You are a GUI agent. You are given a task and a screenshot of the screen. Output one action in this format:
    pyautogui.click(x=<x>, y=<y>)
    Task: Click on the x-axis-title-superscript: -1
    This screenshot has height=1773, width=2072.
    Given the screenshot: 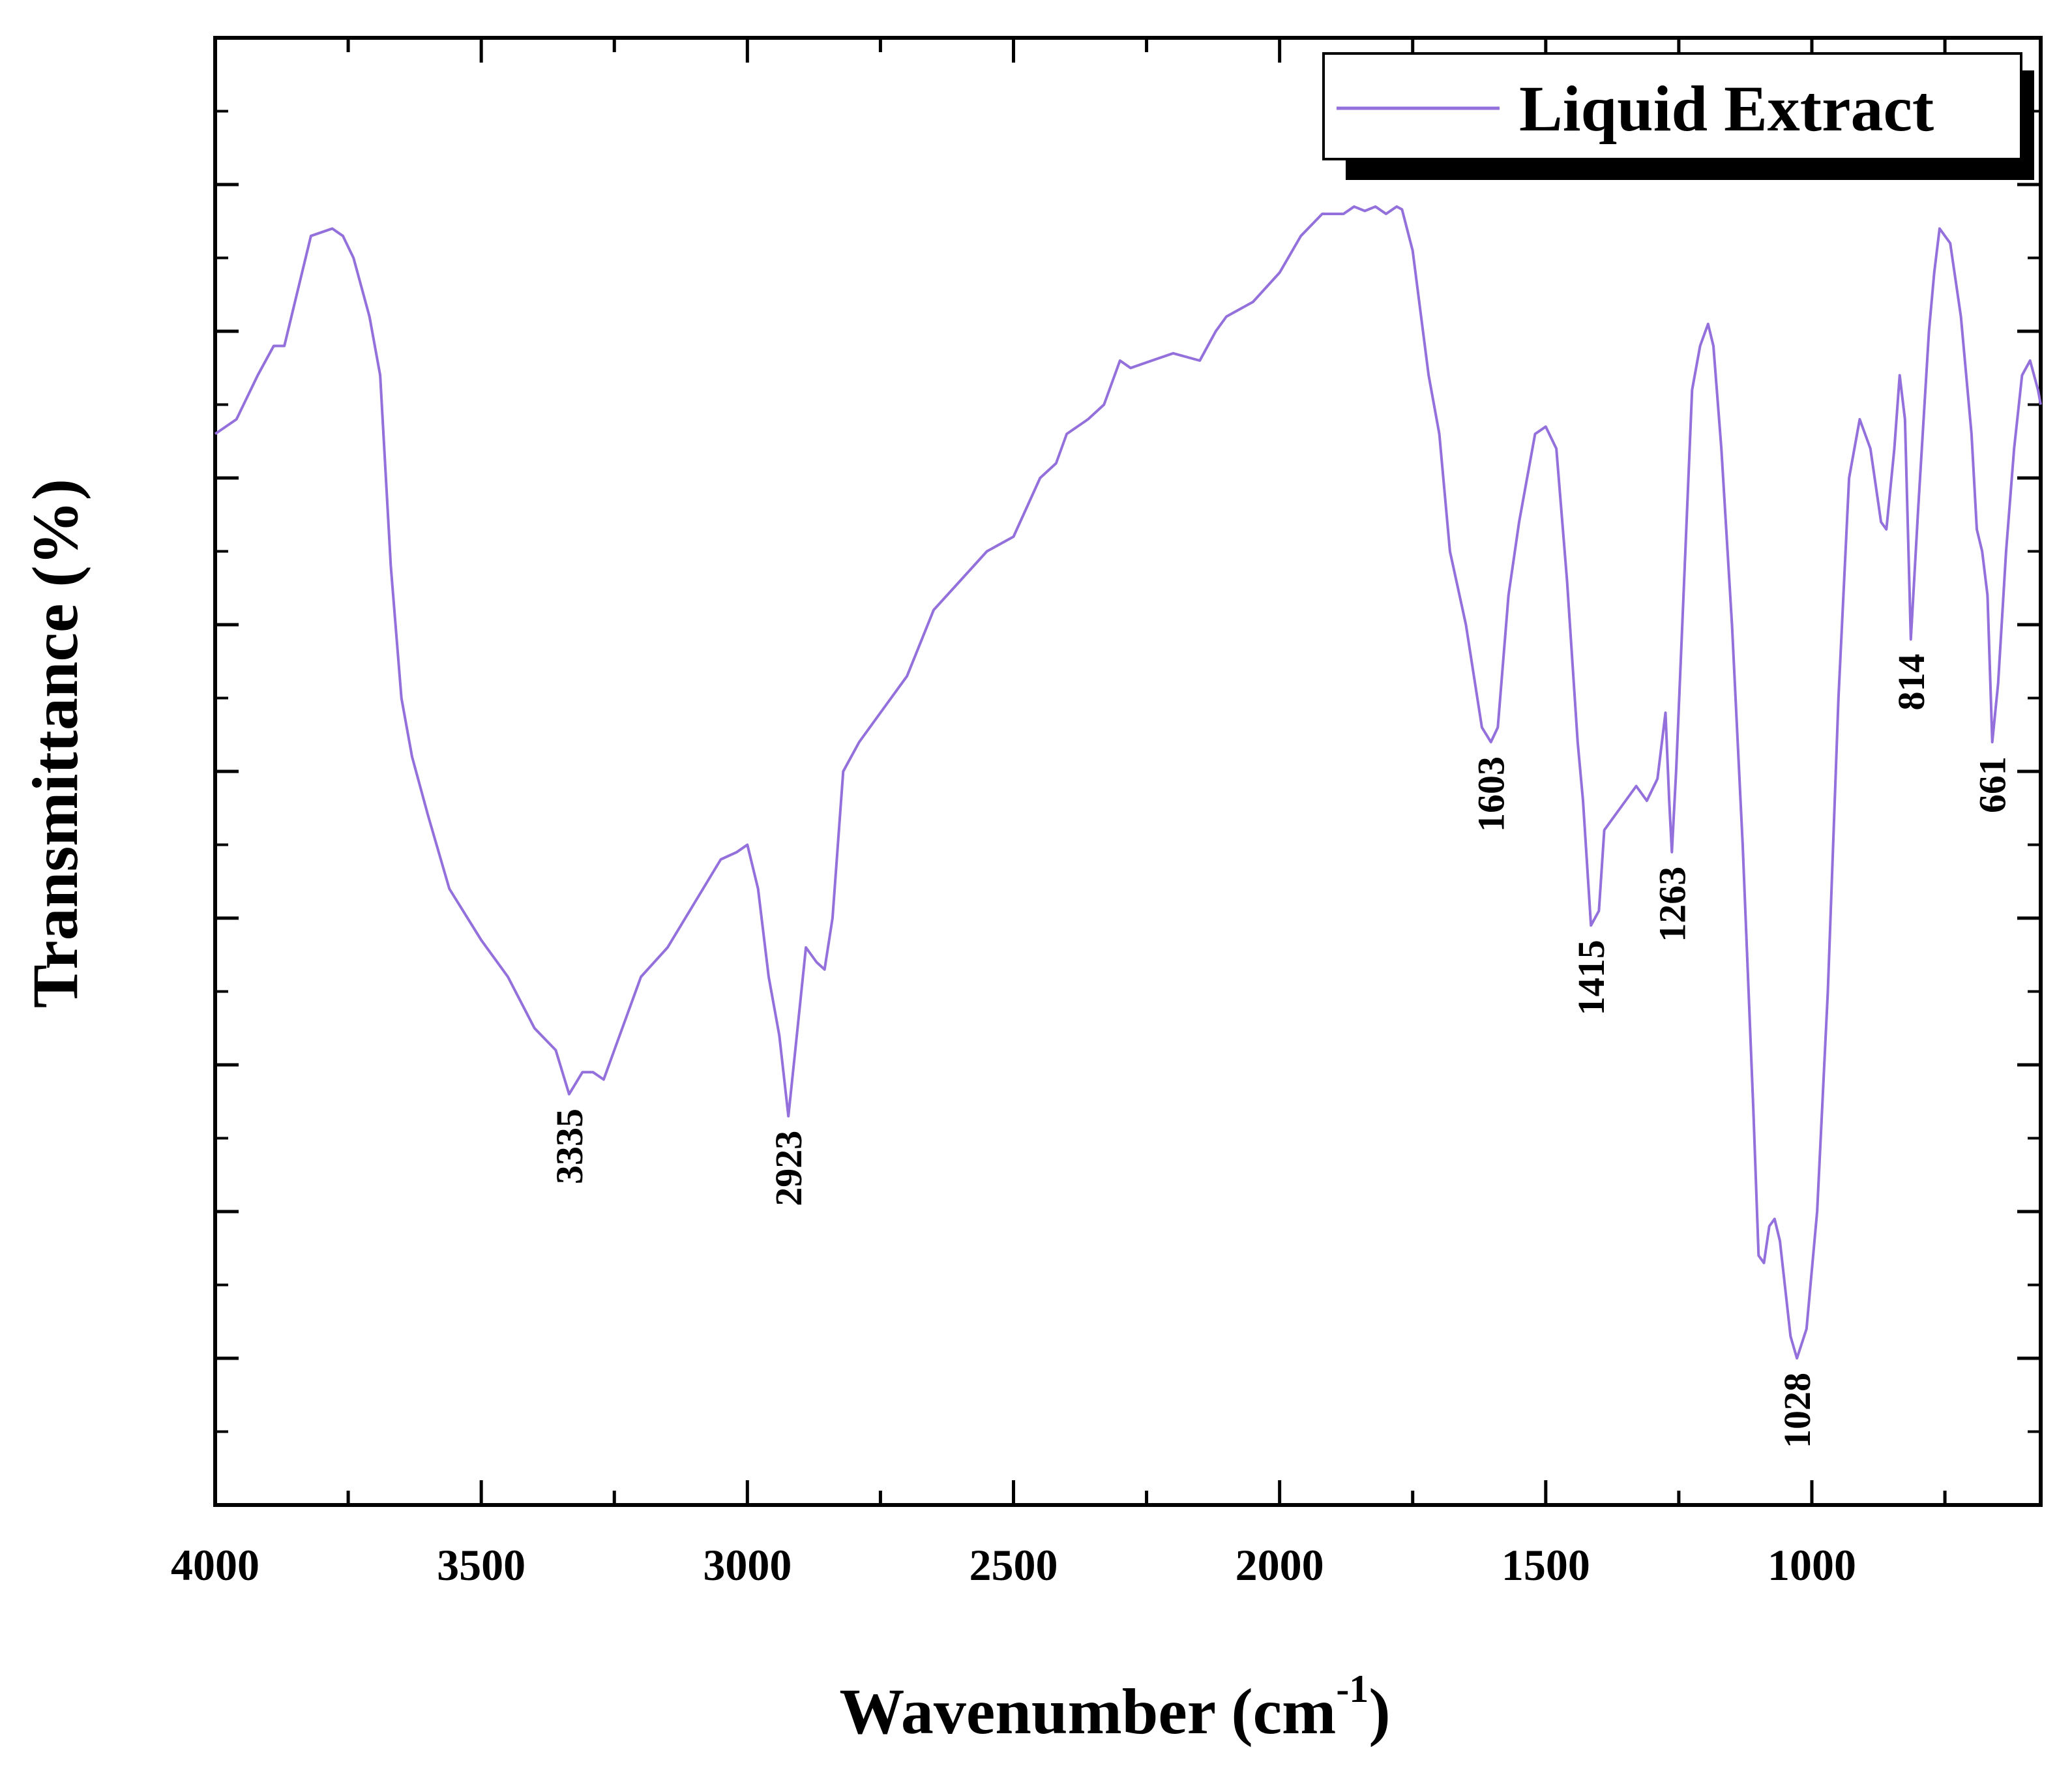 What is the action you would take?
    pyautogui.click(x=1352, y=1688)
    